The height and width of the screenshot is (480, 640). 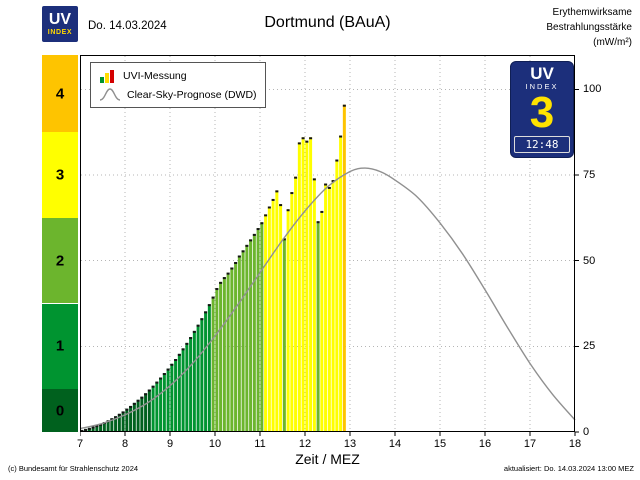 I want to click on footer-copyright: (c) Bundesamt für Strahlenschutz 2024, so click(x=73, y=468).